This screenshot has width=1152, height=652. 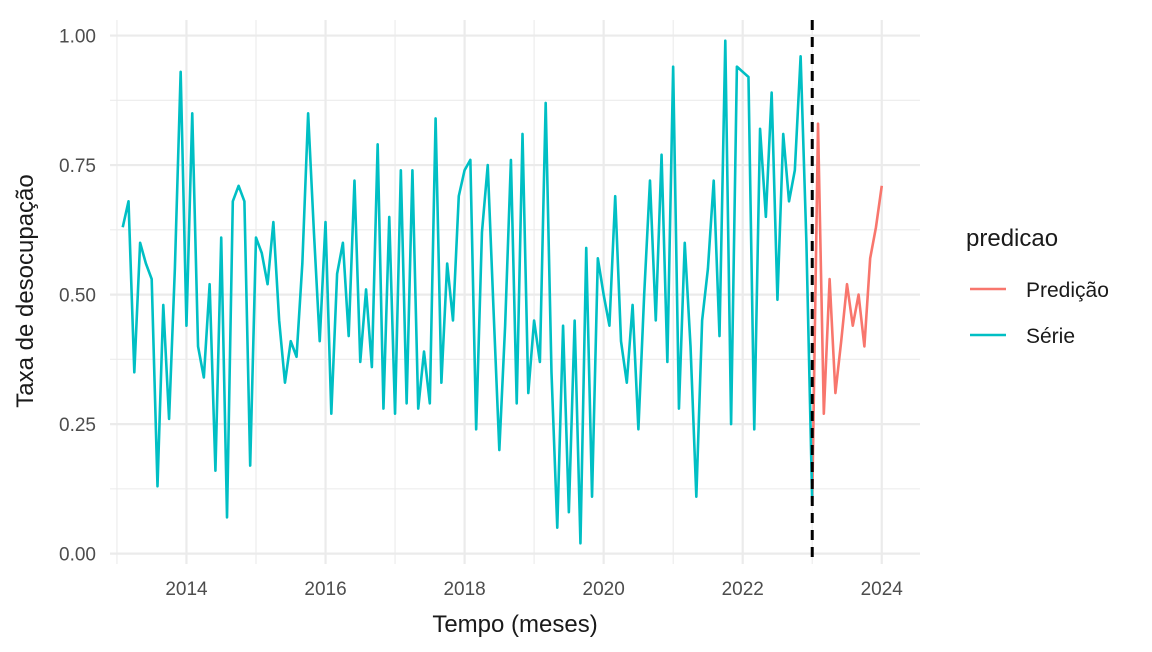 What do you see at coordinates (25, 291) in the screenshot?
I see `y-axis-title: Taxa de desocupação` at bounding box center [25, 291].